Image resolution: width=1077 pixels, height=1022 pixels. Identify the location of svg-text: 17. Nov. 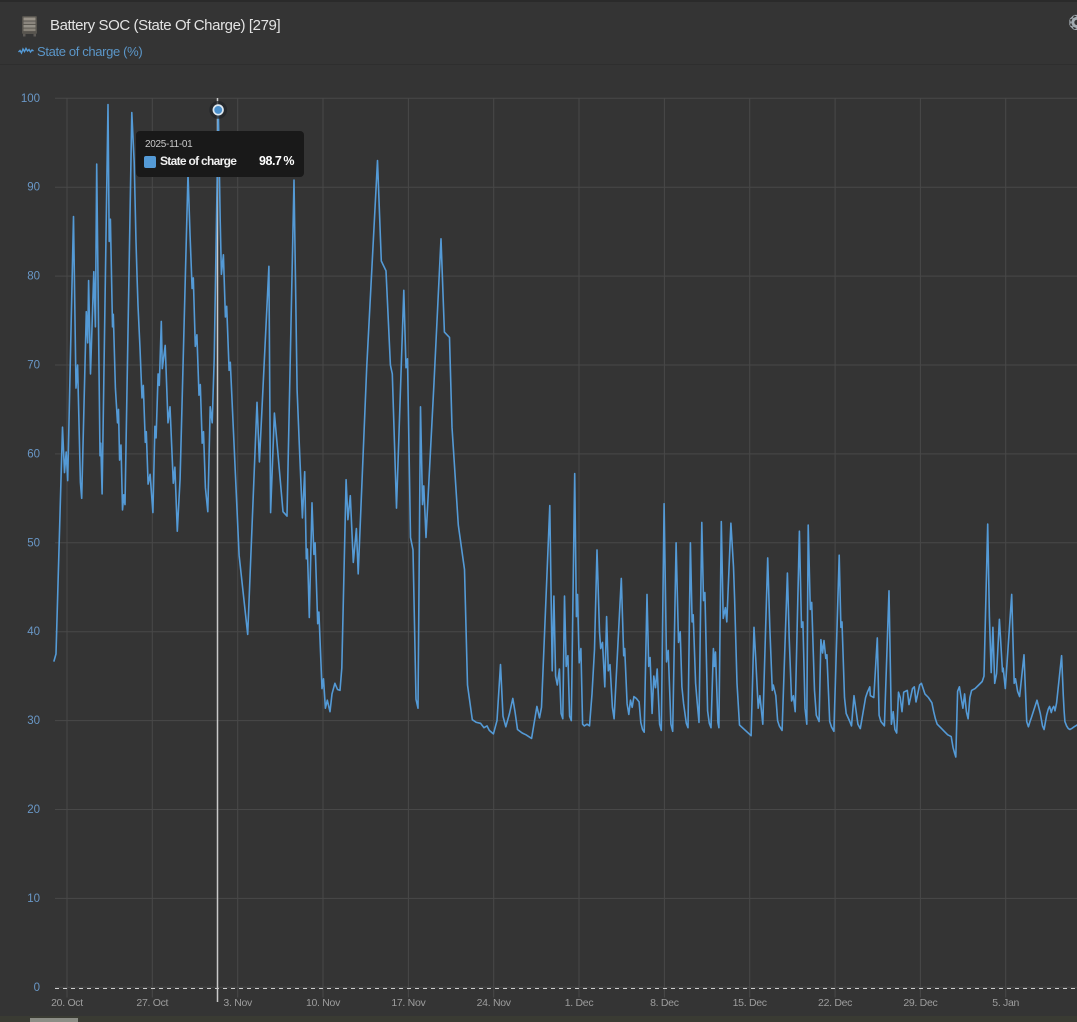
(408, 1003).